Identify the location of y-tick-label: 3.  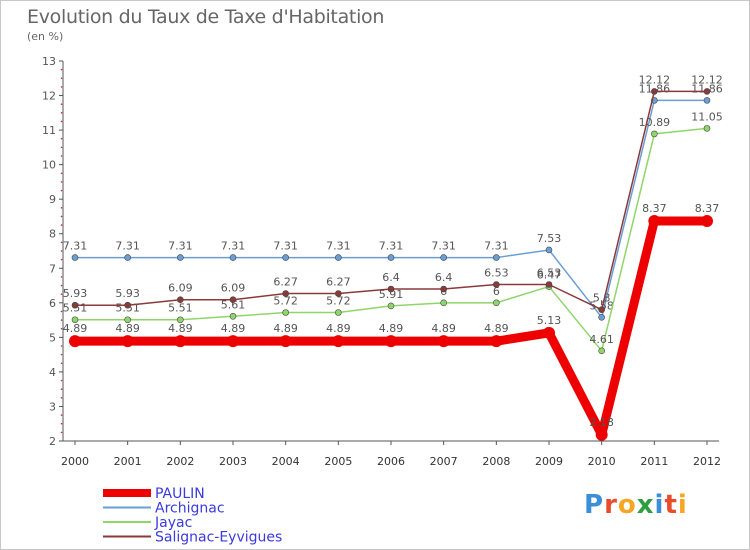
(52, 406).